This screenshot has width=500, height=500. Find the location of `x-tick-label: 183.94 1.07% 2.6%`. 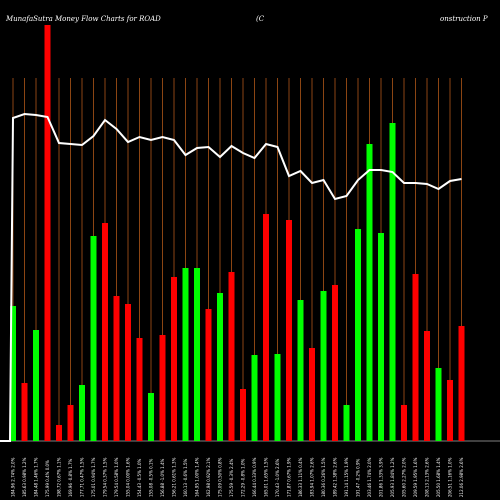

x-tick-label: 183.94 1.07% 2.6% is located at coordinates (312, 477).